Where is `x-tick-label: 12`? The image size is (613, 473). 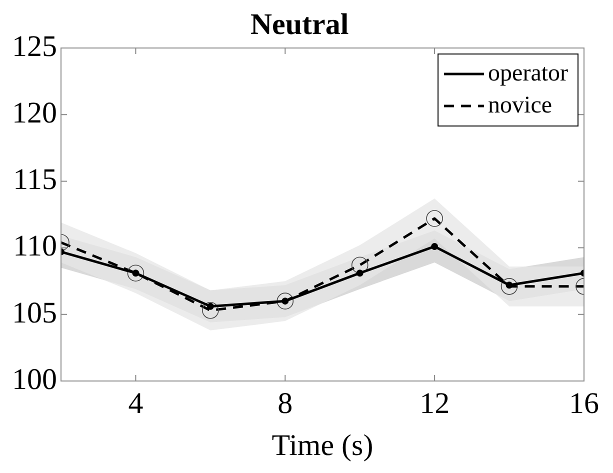
x-tick-label: 12 is located at coordinates (435, 403).